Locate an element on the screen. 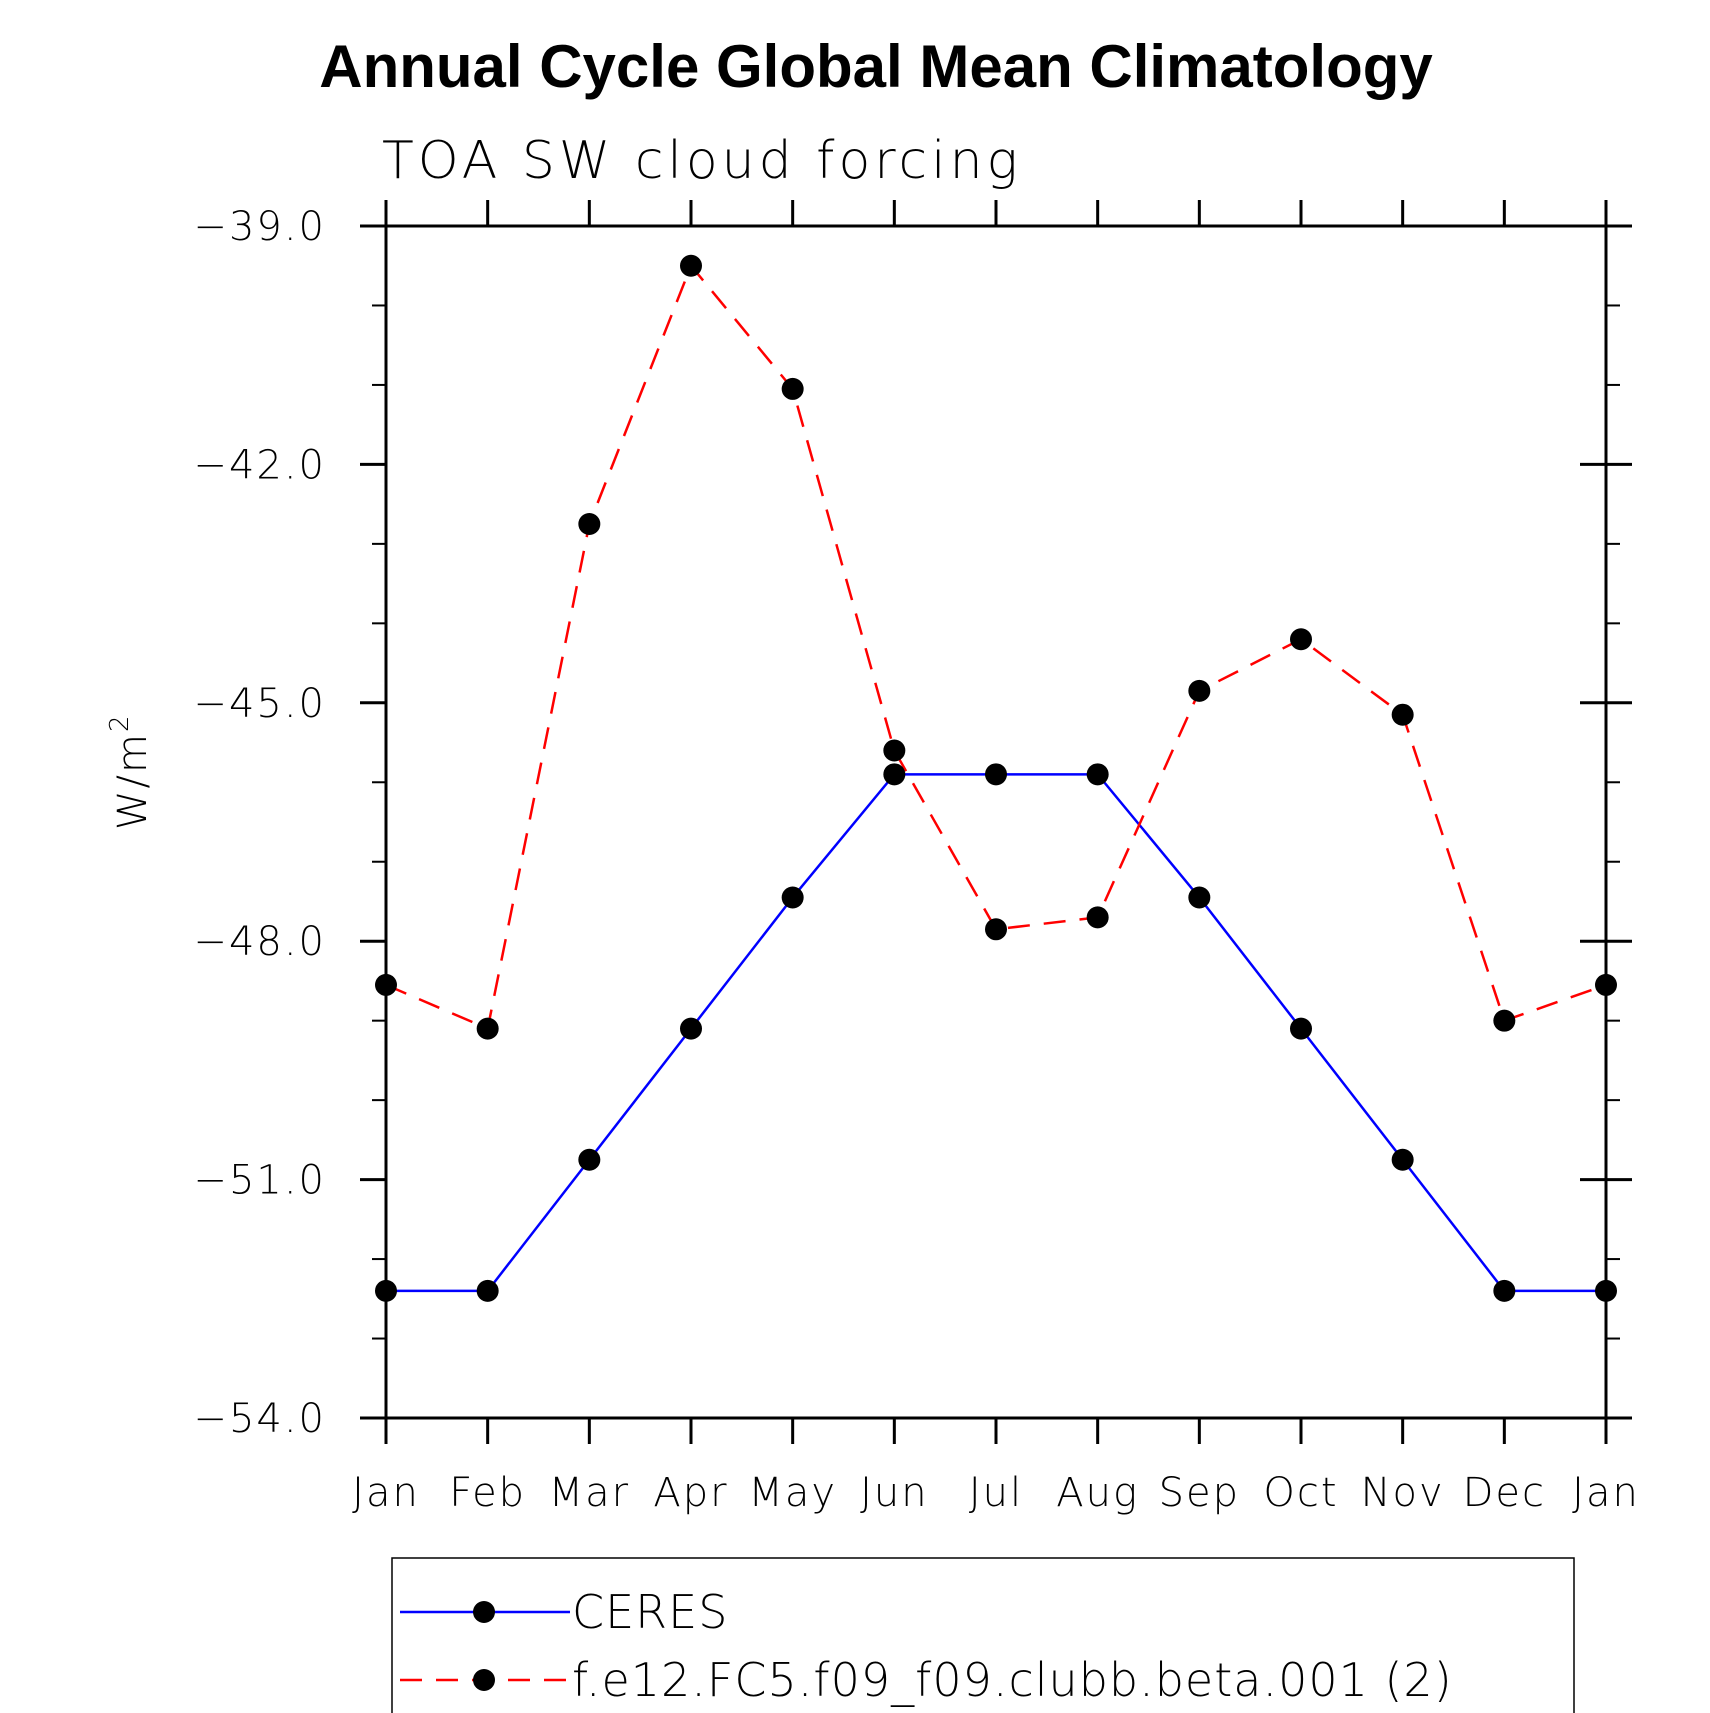 The height and width of the screenshot is (1713, 1710). x-tick-label: Nov is located at coordinates (1403, 1493).